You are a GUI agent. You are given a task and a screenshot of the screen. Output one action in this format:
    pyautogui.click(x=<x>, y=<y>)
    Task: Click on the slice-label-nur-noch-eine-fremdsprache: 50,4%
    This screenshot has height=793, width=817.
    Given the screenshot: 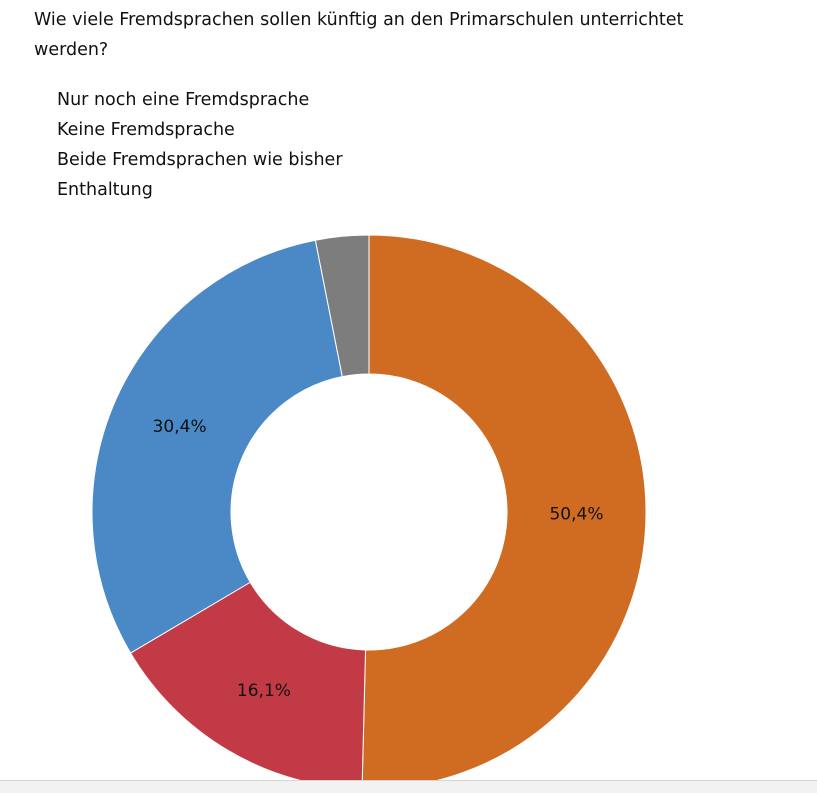 What is the action you would take?
    pyautogui.click(x=576, y=515)
    